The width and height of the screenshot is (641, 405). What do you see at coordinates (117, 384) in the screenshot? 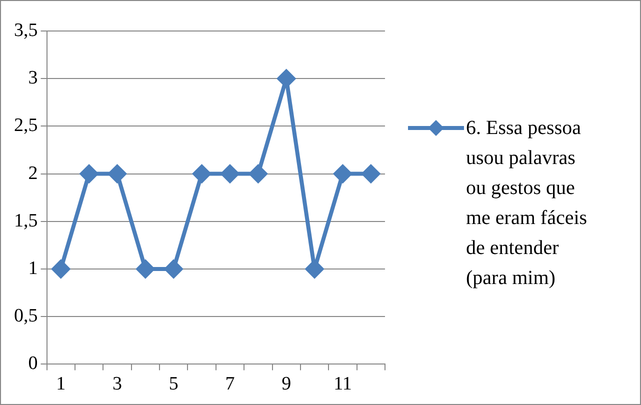
I see `x-tick-label: 3` at bounding box center [117, 384].